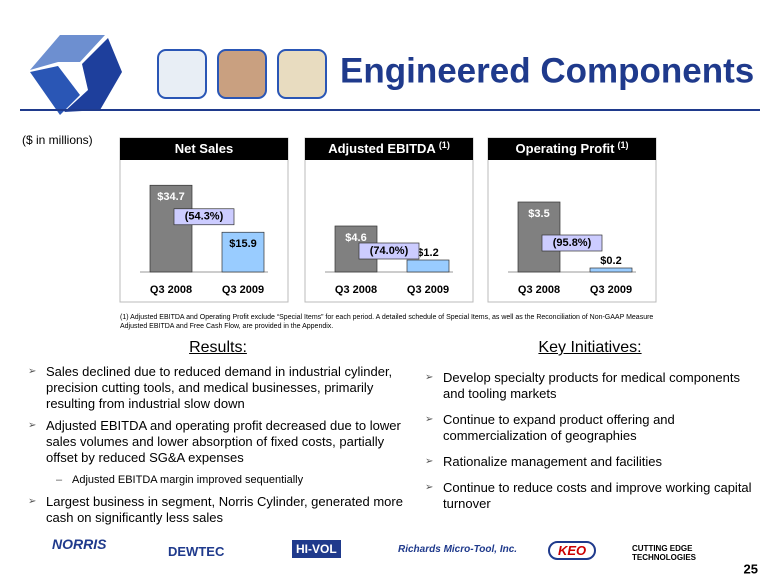  Describe the element at coordinates (547, 70) in the screenshot. I see `slide-title: Engineered Components` at that location.